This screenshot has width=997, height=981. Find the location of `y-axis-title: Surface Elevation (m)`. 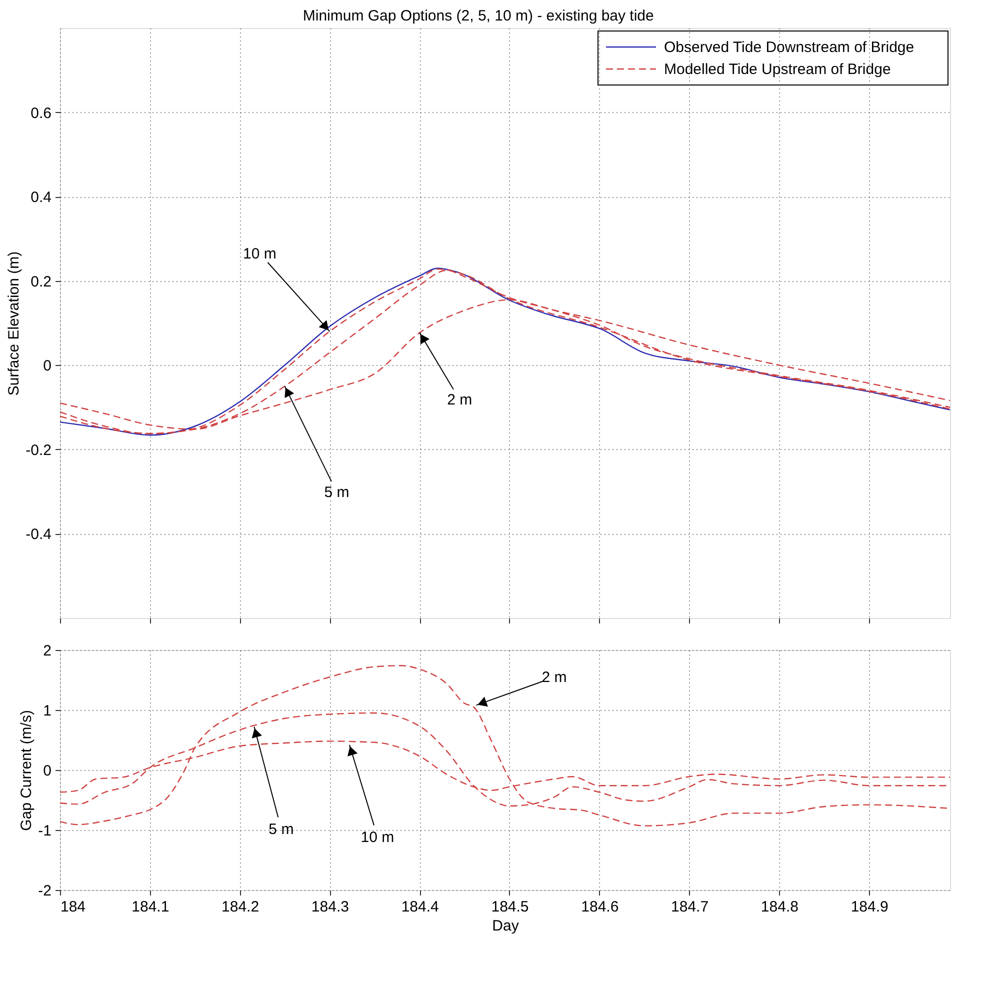

y-axis-title: Surface Elevation (m) is located at coordinates (14, 323).